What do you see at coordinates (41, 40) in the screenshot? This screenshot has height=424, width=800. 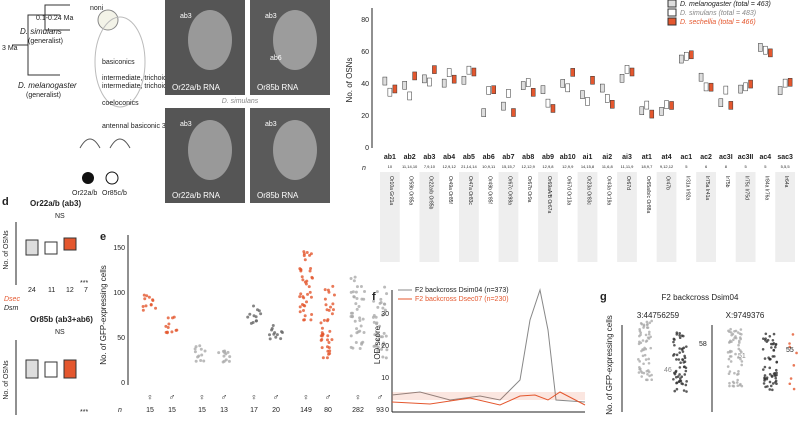 I see `tree` at bounding box center [41, 40].